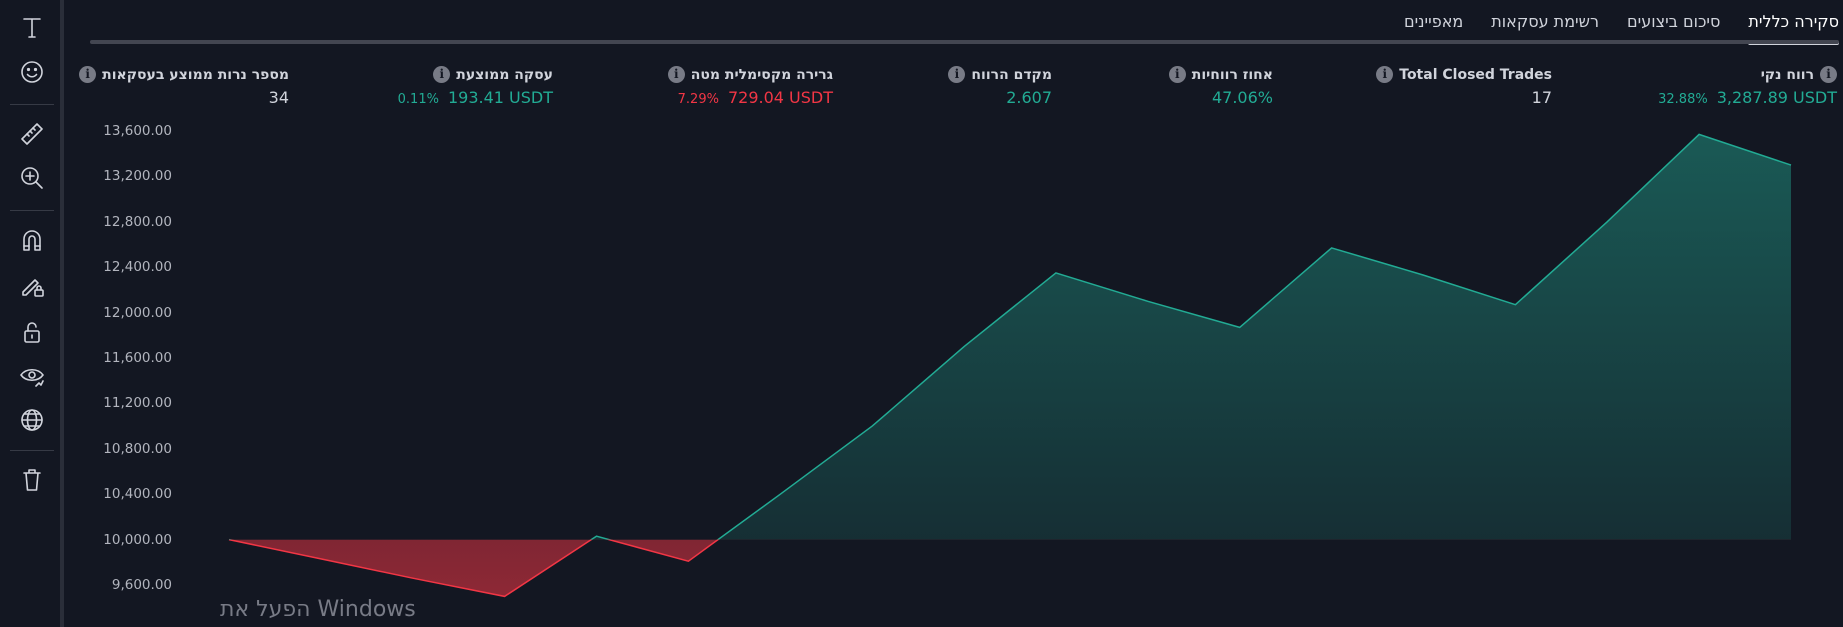 The width and height of the screenshot is (1843, 627). What do you see at coordinates (1674, 21) in the screenshot?
I see `tab-performance-summary: סיכום ביצועים` at bounding box center [1674, 21].